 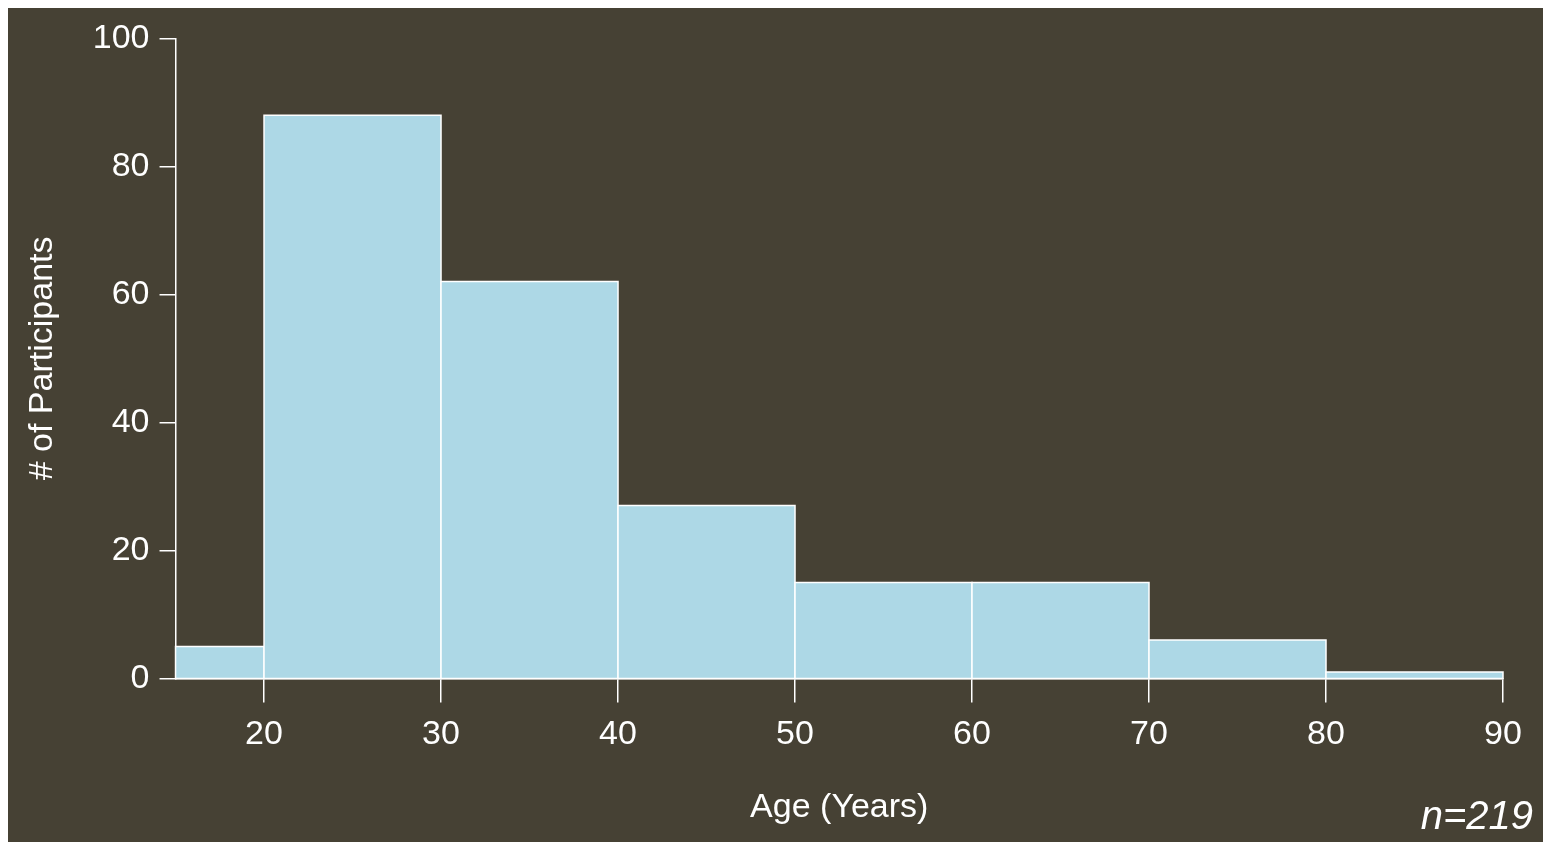 What do you see at coordinates (618, 732) in the screenshot?
I see `x-tick-label: 40` at bounding box center [618, 732].